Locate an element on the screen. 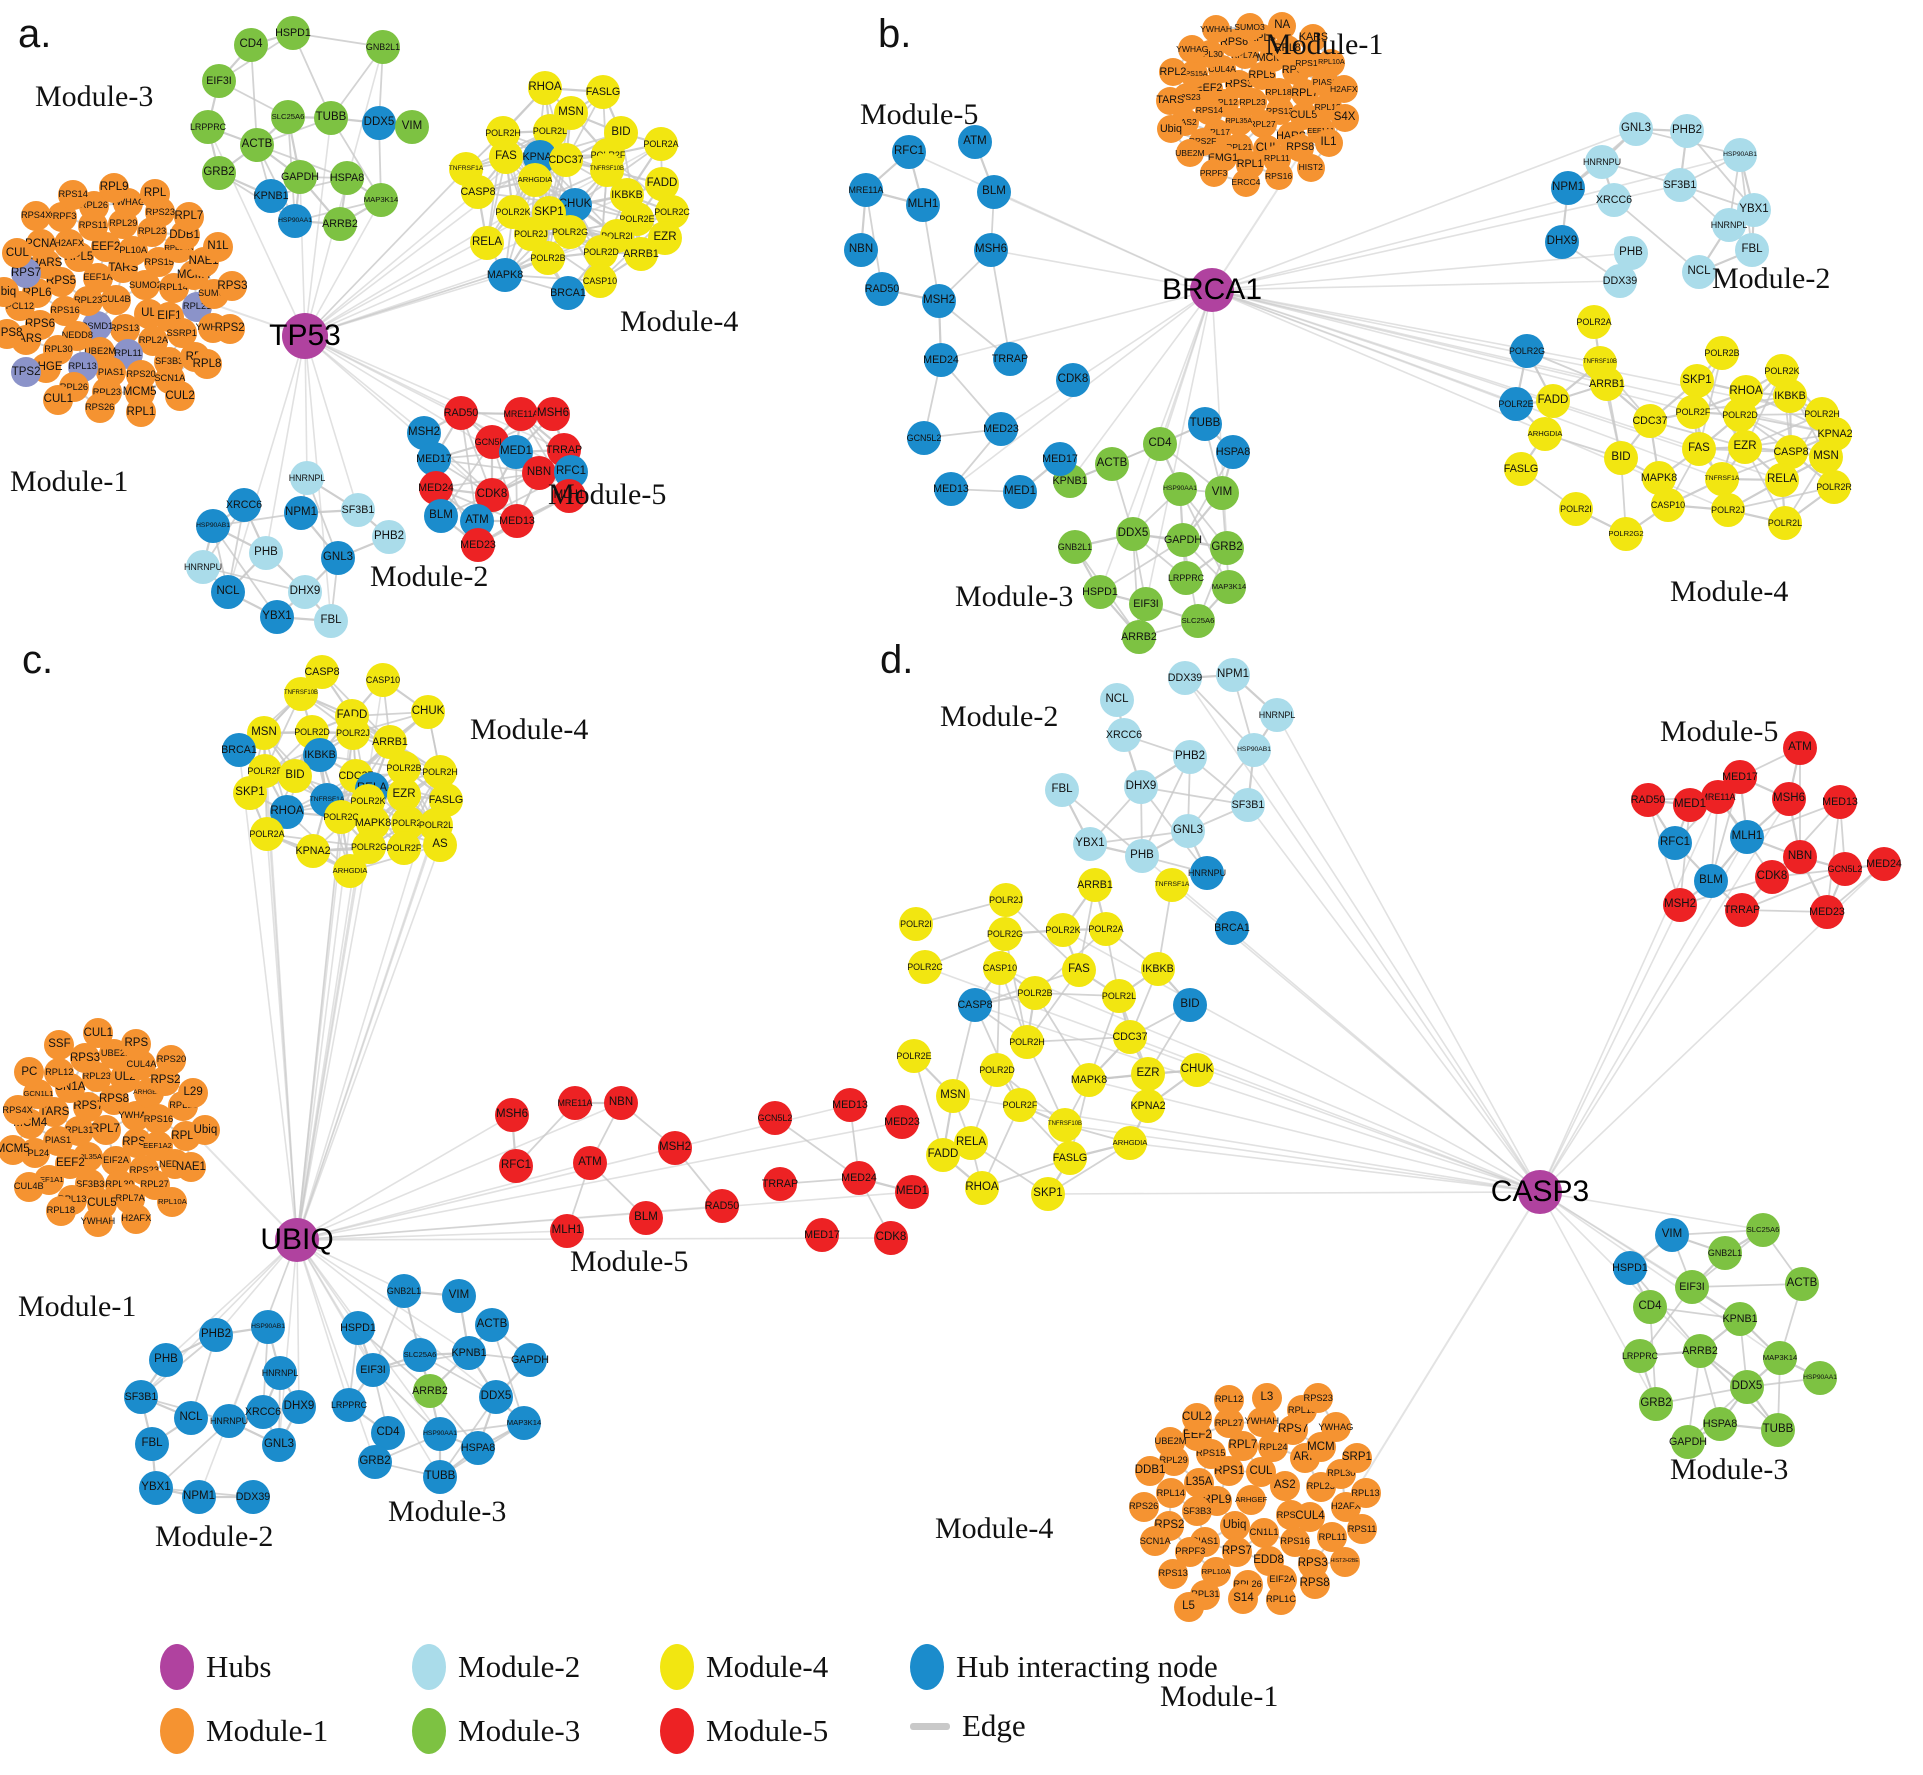  network-node: ARRB1 is located at coordinates (1607, 384).